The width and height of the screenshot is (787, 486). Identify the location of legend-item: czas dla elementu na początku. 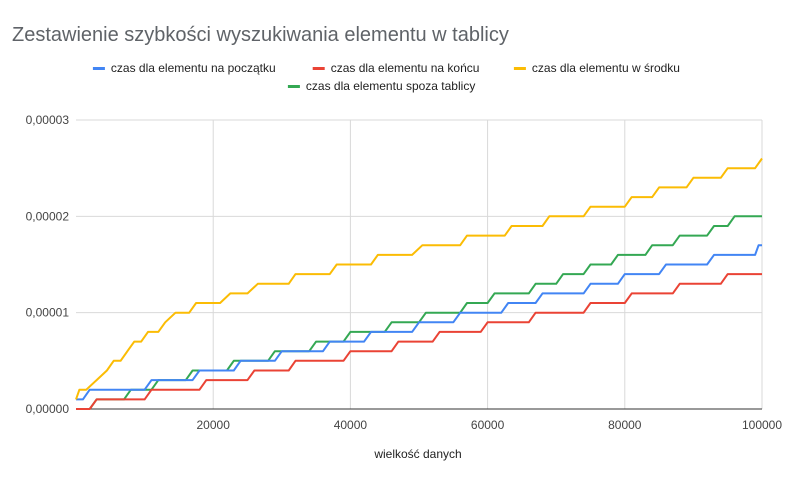
(184, 68).